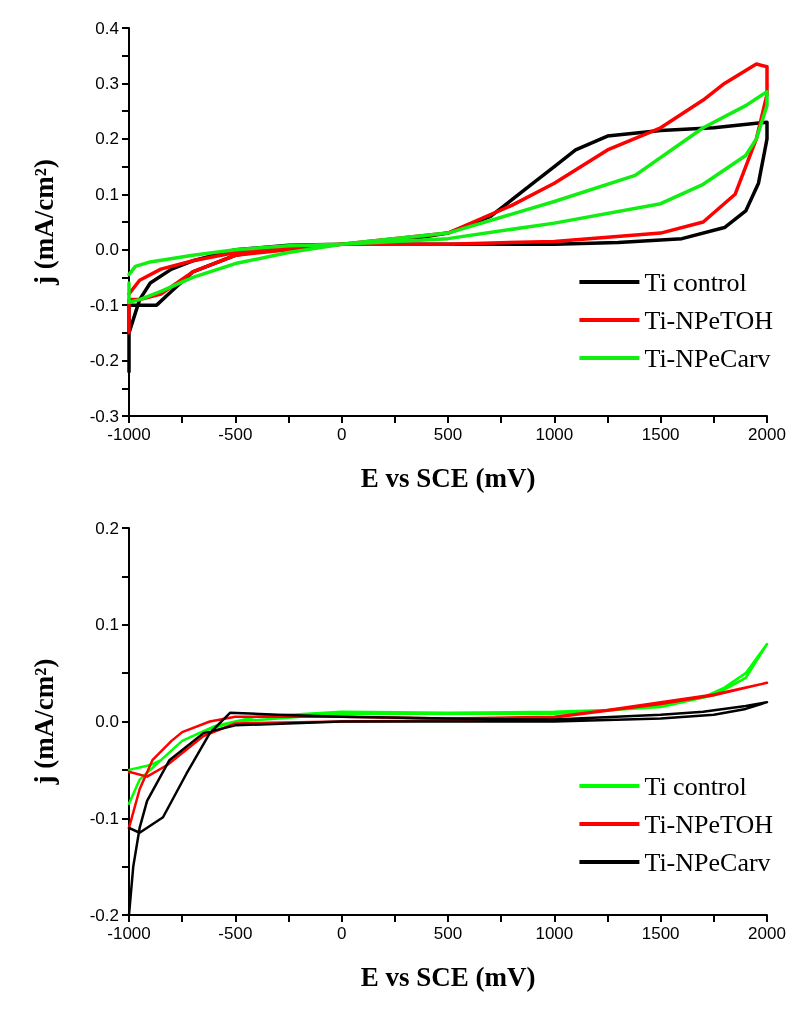 The width and height of the screenshot is (798, 1014). Describe the element at coordinates (107, 83) in the screenshot. I see `y-tick-label: 0.3` at that location.